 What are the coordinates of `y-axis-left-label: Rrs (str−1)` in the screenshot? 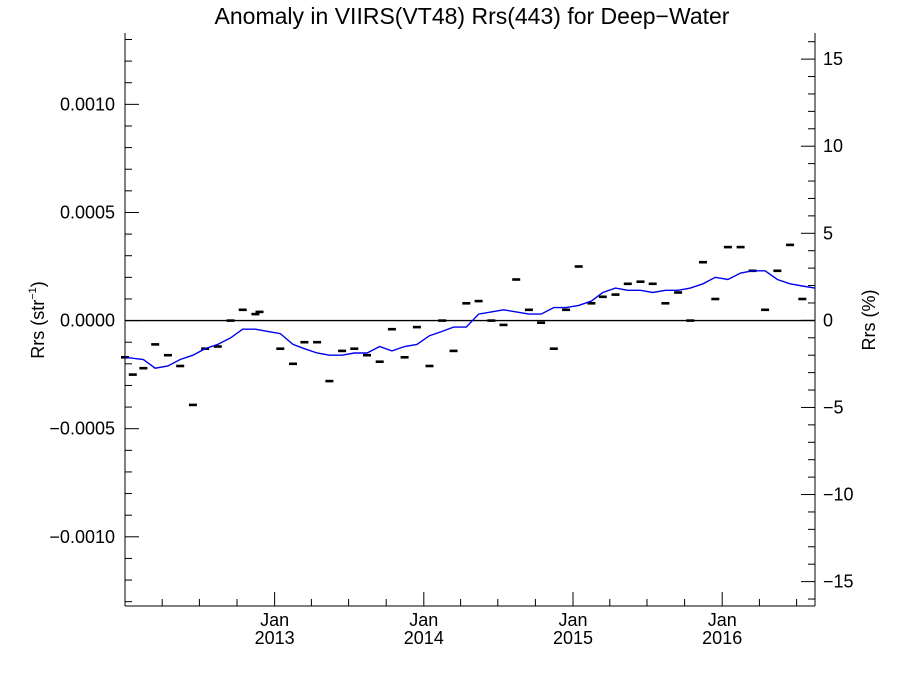 It's located at (37, 320).